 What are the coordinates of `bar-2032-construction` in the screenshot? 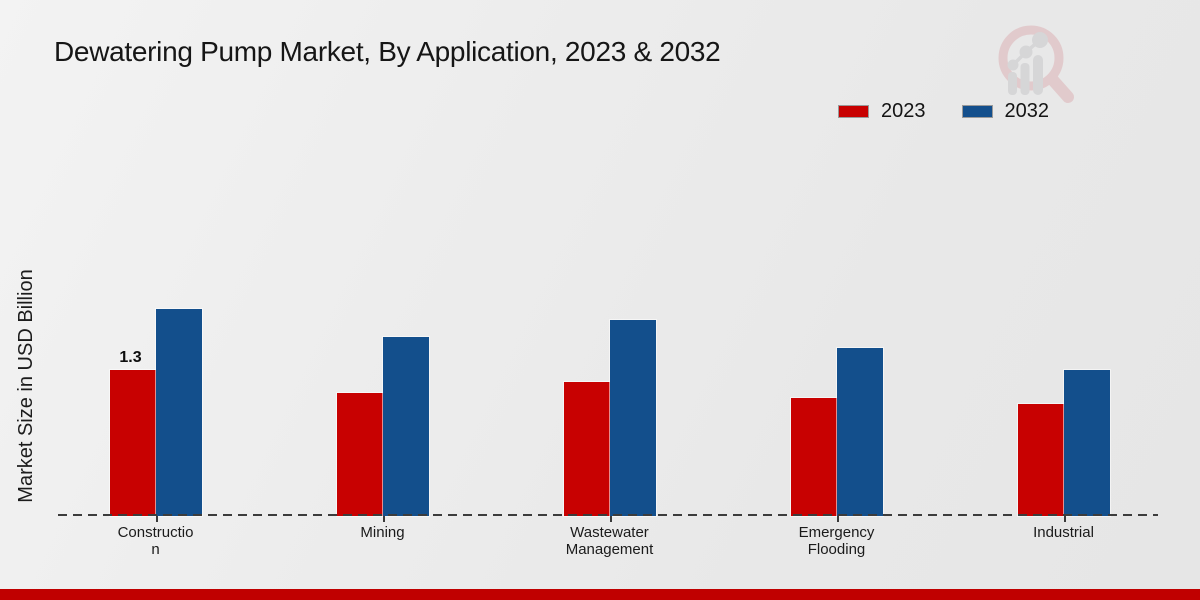 It's located at (178, 412).